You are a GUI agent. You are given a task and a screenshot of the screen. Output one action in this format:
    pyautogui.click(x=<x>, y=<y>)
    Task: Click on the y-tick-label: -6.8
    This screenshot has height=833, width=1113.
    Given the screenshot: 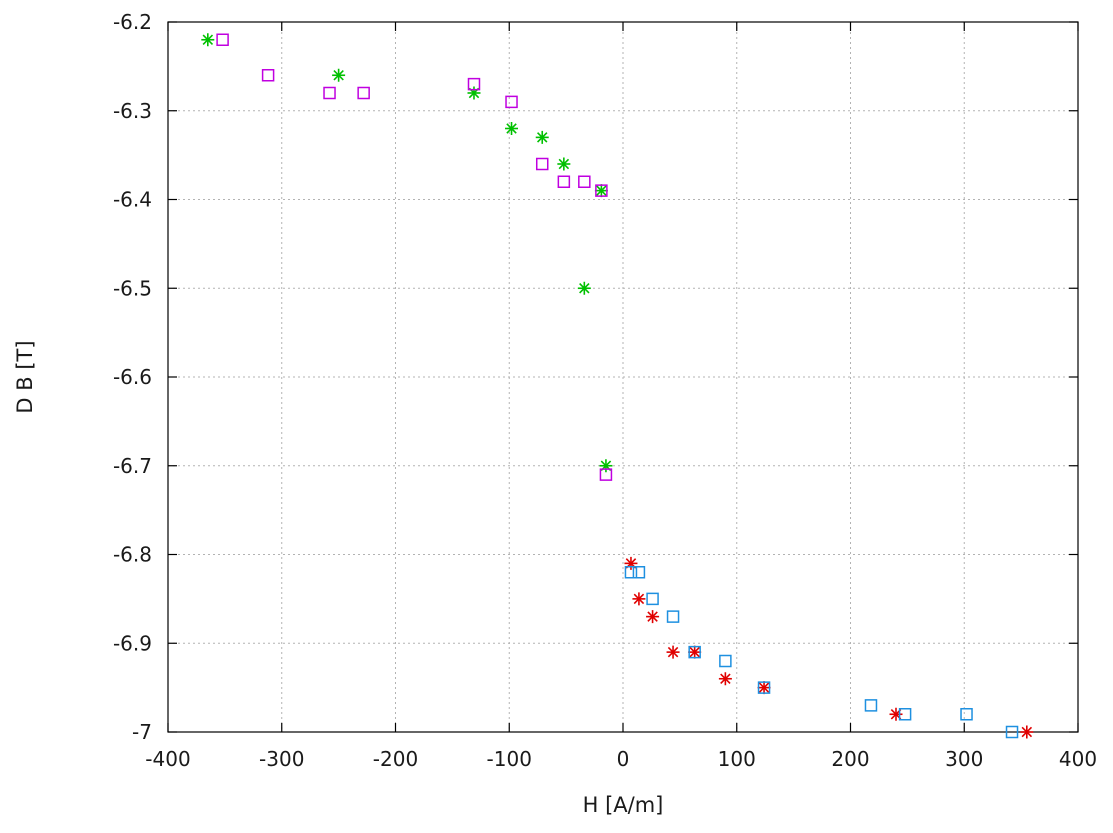 What is the action you would take?
    pyautogui.click(x=132, y=555)
    